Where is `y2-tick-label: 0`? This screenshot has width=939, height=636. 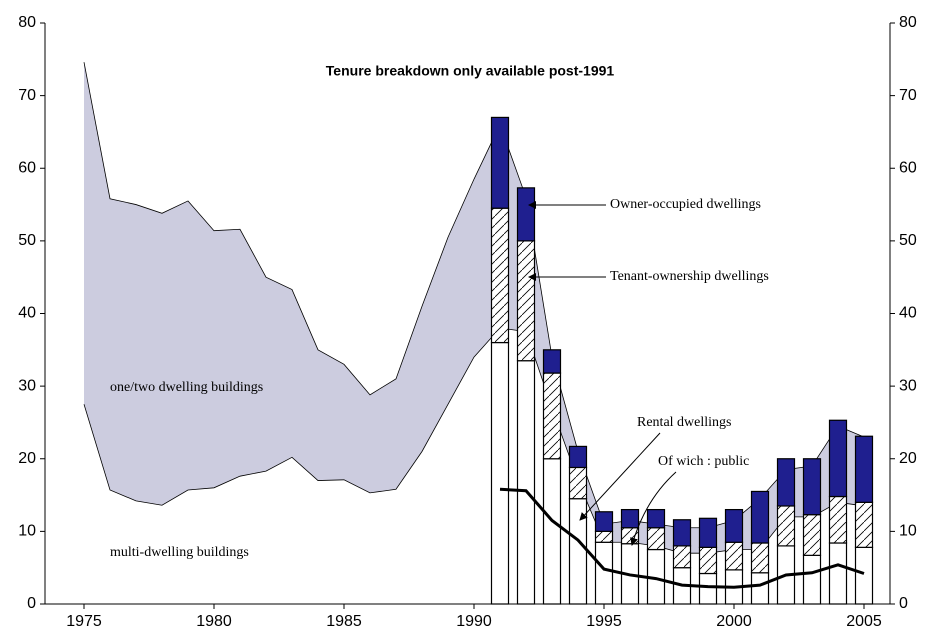 y2-tick-label: 0 is located at coordinates (903, 603).